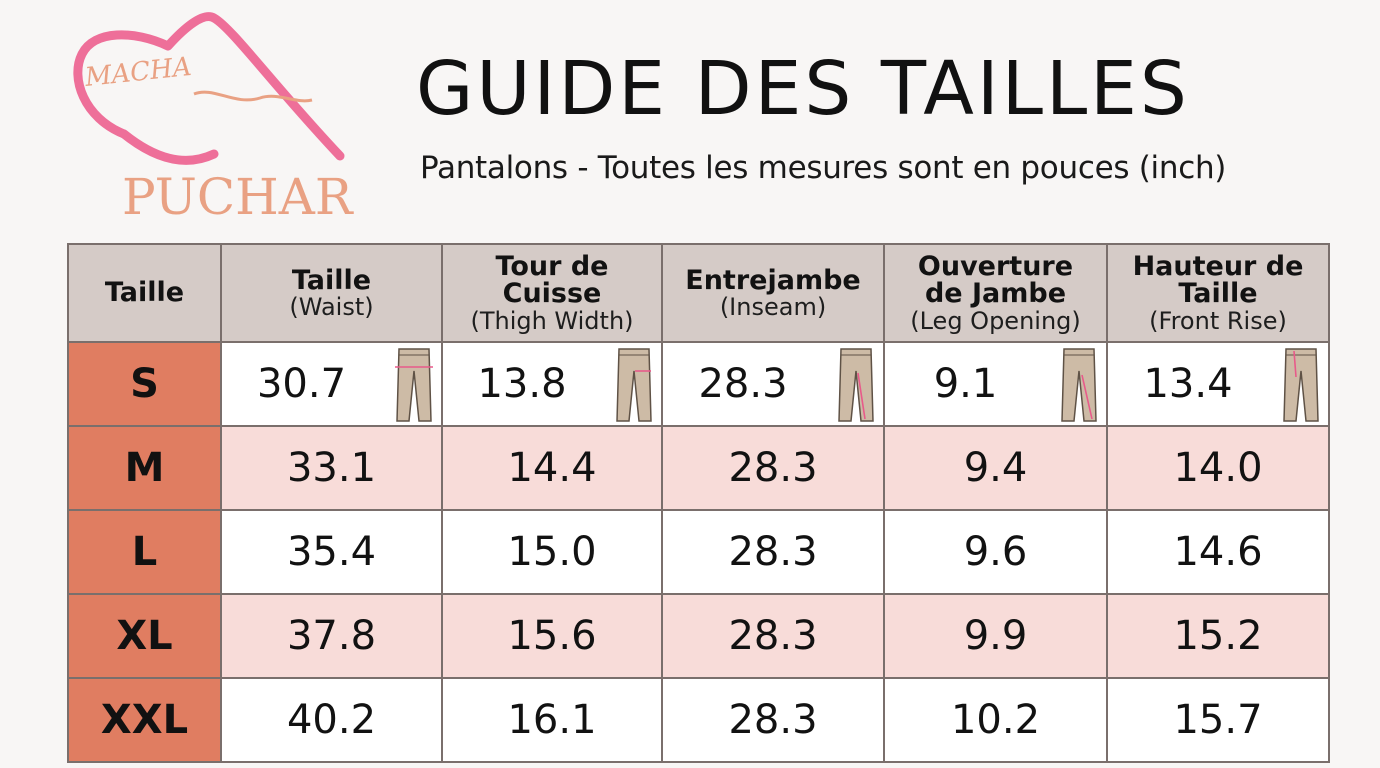 The width and height of the screenshot is (1380, 768). I want to click on front-rise-value: 15.7, so click(1218, 720).